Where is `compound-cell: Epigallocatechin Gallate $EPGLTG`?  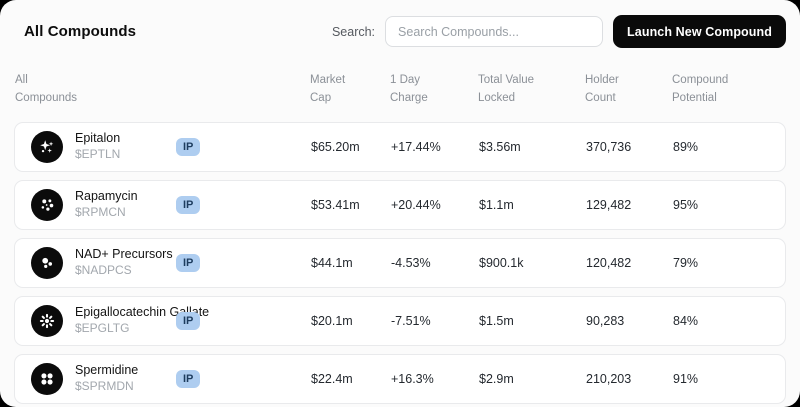 compound-cell: Epigallocatechin Gallate $EPGLTG is located at coordinates (120, 320).